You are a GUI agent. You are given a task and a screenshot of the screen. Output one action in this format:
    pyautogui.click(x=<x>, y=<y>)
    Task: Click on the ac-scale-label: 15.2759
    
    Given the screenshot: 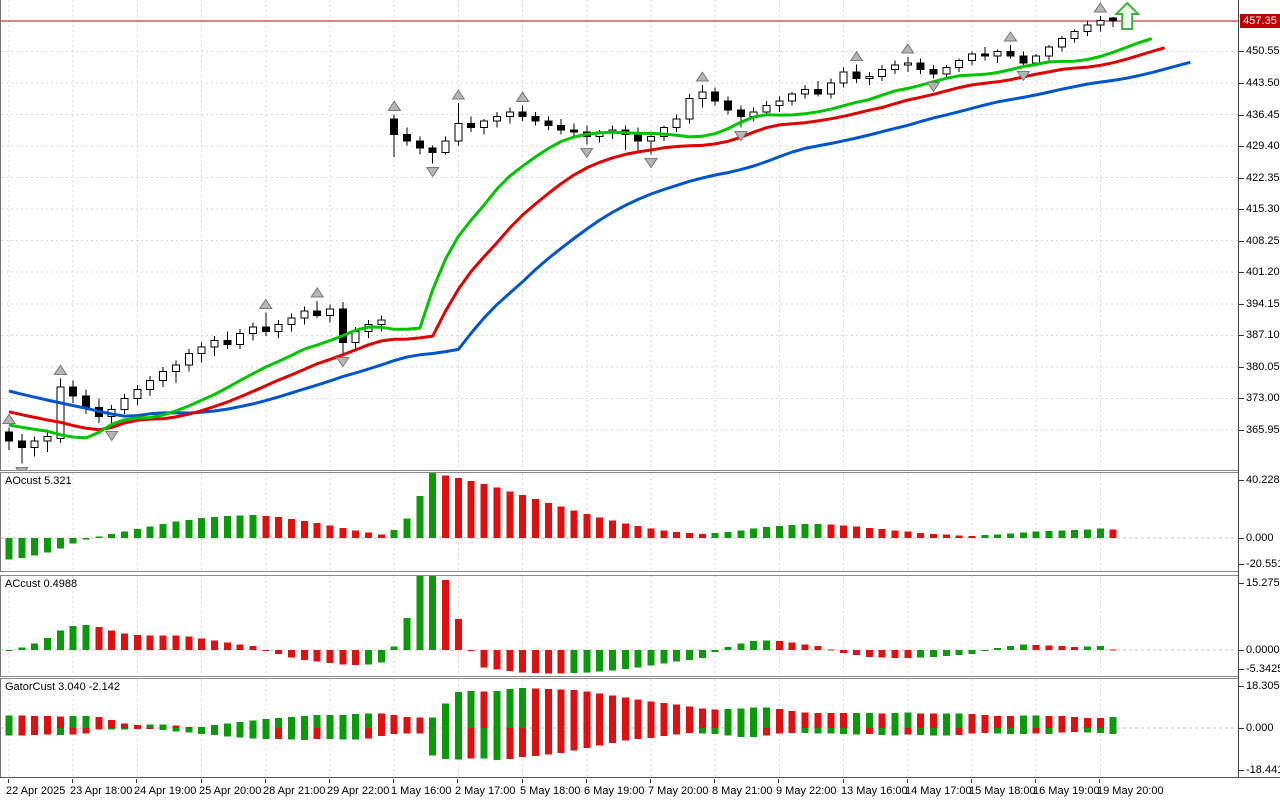 What is the action you would take?
    pyautogui.click(x=1263, y=583)
    